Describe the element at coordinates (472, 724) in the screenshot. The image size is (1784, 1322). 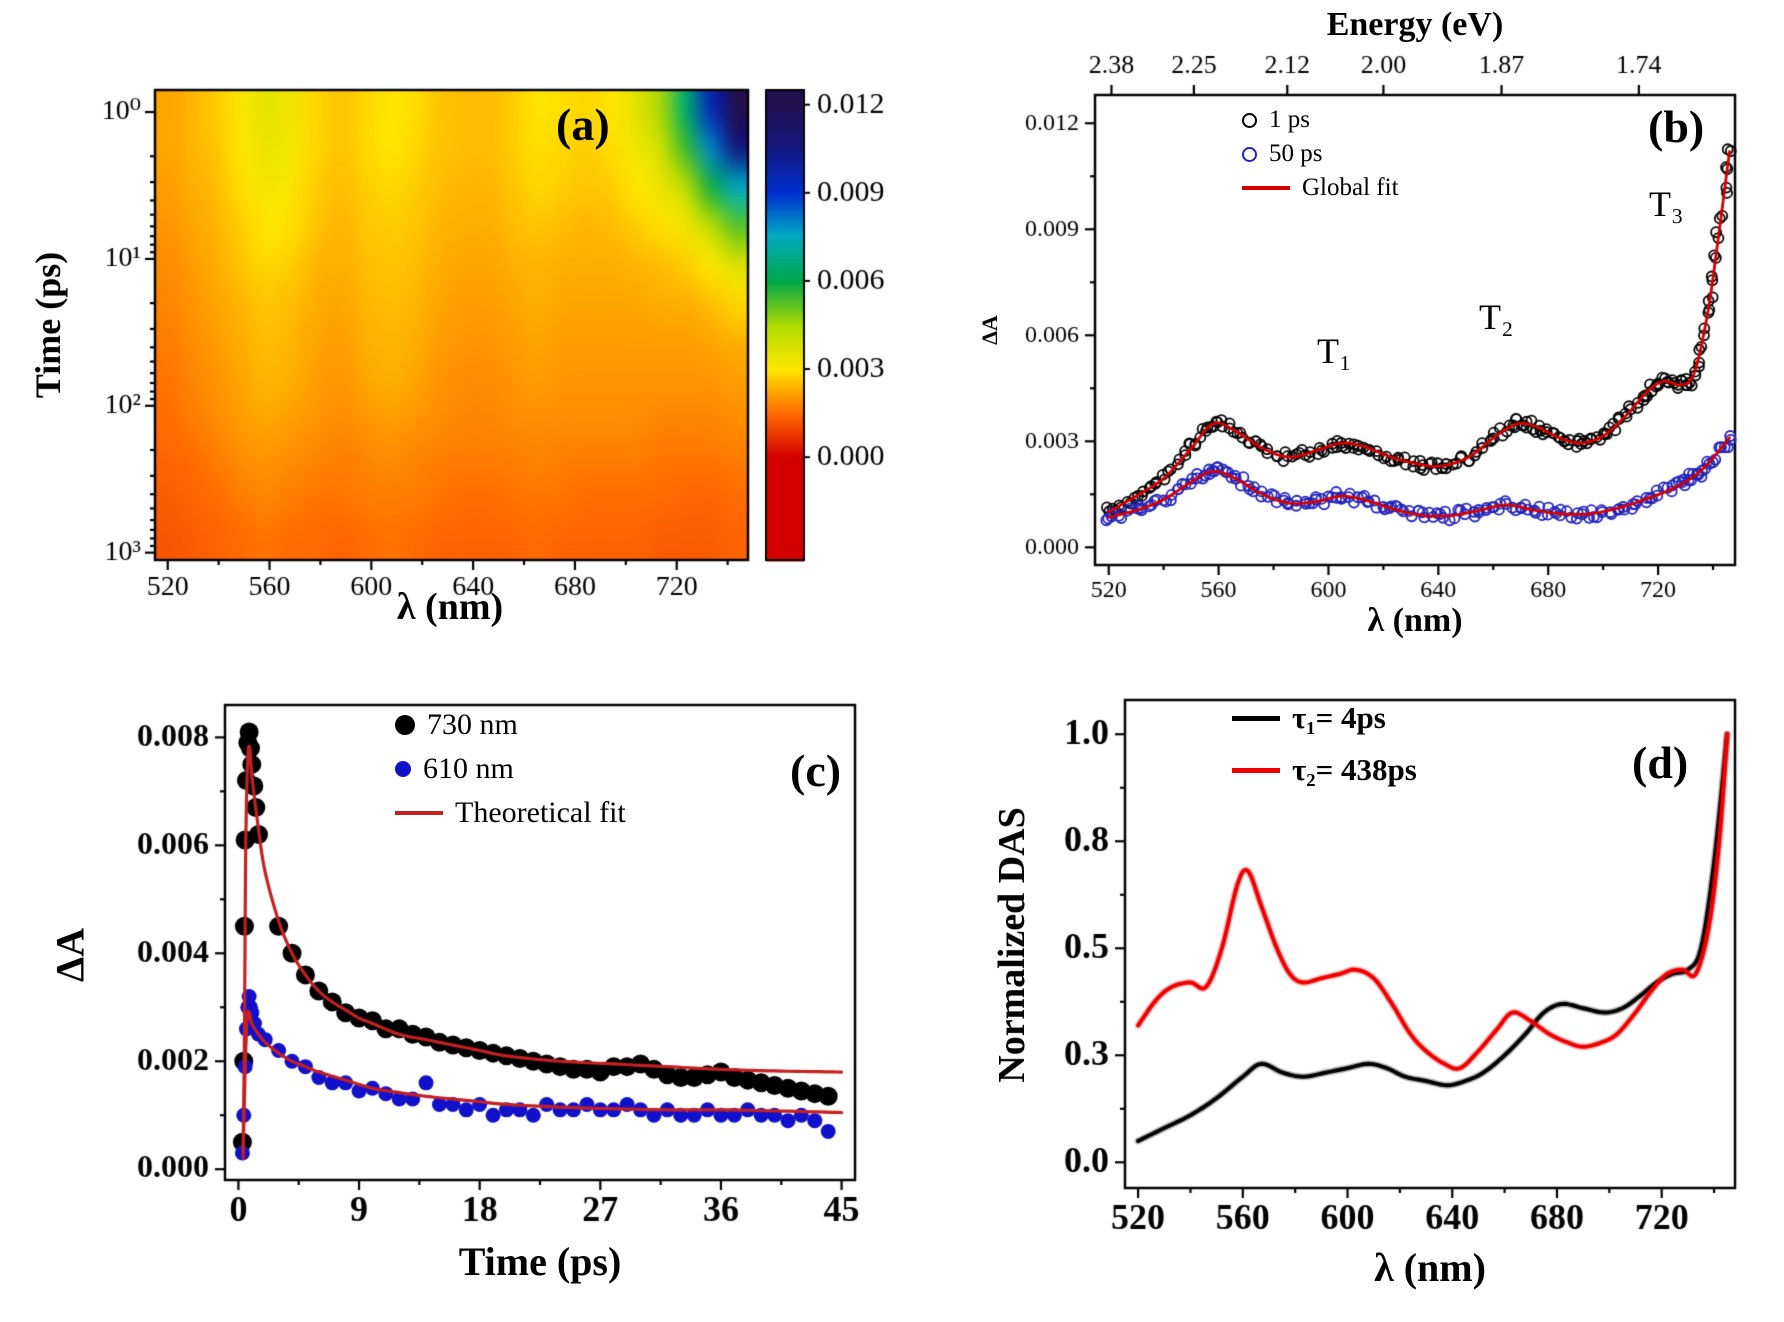
I see `legend-label-730nm: 730 nm` at that location.